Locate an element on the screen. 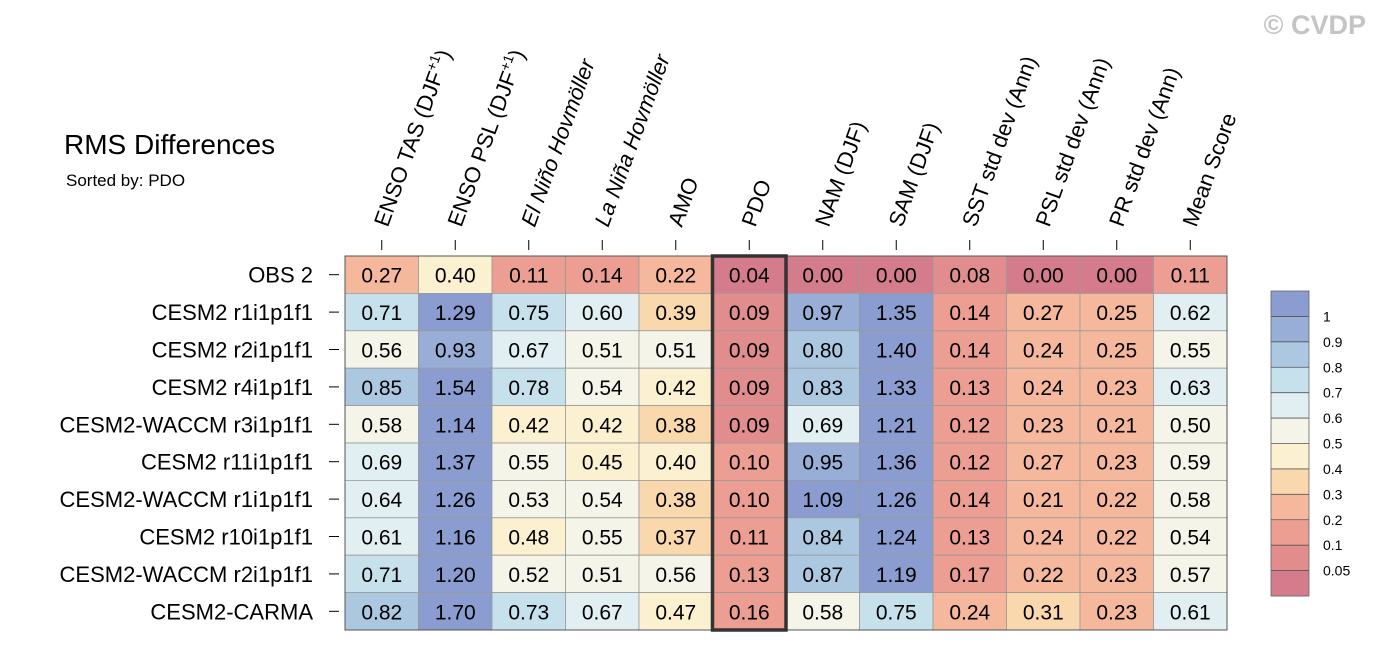 The width and height of the screenshot is (1376, 651). cell-value: 0.55 is located at coordinates (1190, 351).